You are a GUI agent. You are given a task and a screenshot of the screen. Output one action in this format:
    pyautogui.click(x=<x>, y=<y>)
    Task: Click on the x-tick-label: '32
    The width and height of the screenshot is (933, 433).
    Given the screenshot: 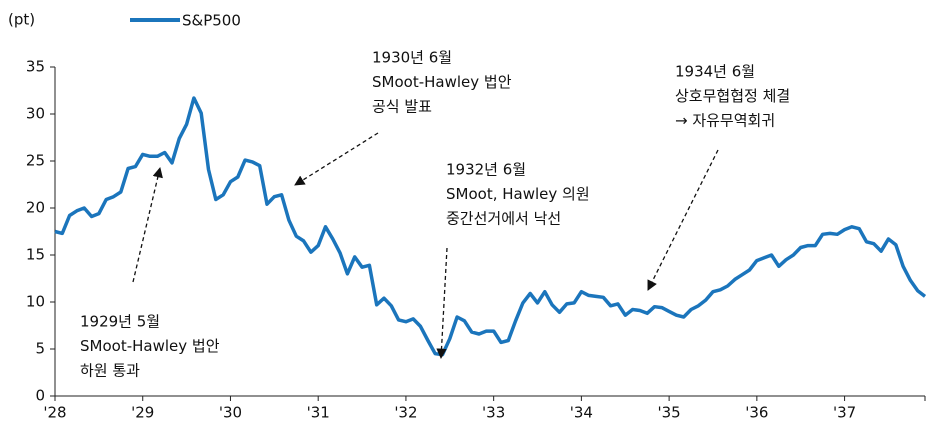 What is the action you would take?
    pyautogui.click(x=405, y=413)
    